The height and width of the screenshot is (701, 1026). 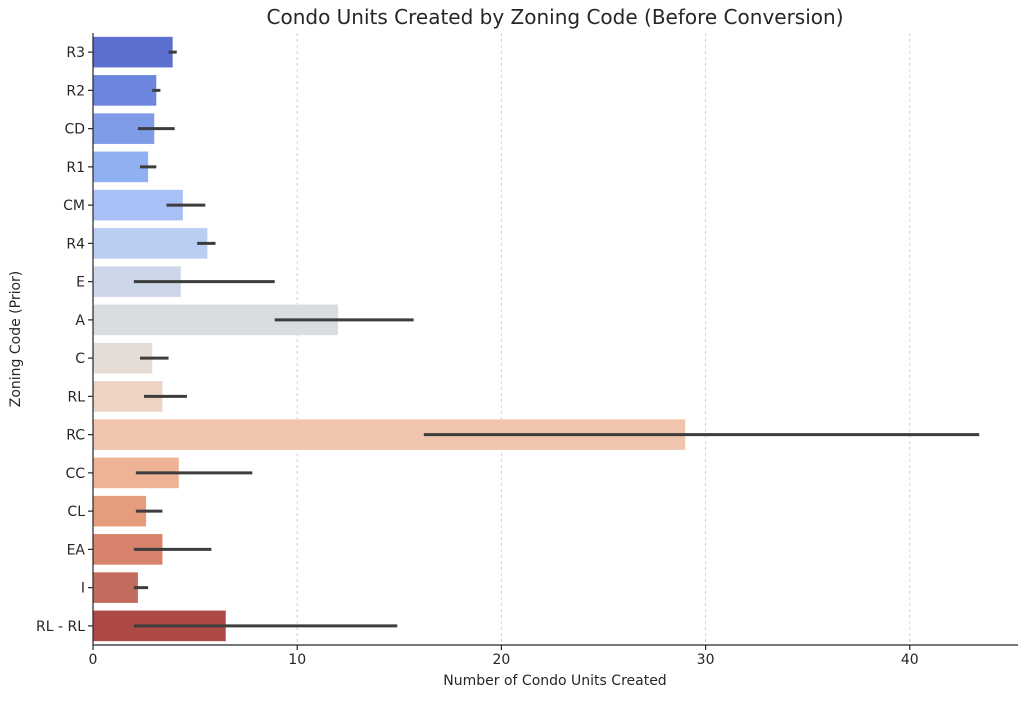 What do you see at coordinates (76, 512) in the screenshot?
I see `y-tick-label: CL` at bounding box center [76, 512].